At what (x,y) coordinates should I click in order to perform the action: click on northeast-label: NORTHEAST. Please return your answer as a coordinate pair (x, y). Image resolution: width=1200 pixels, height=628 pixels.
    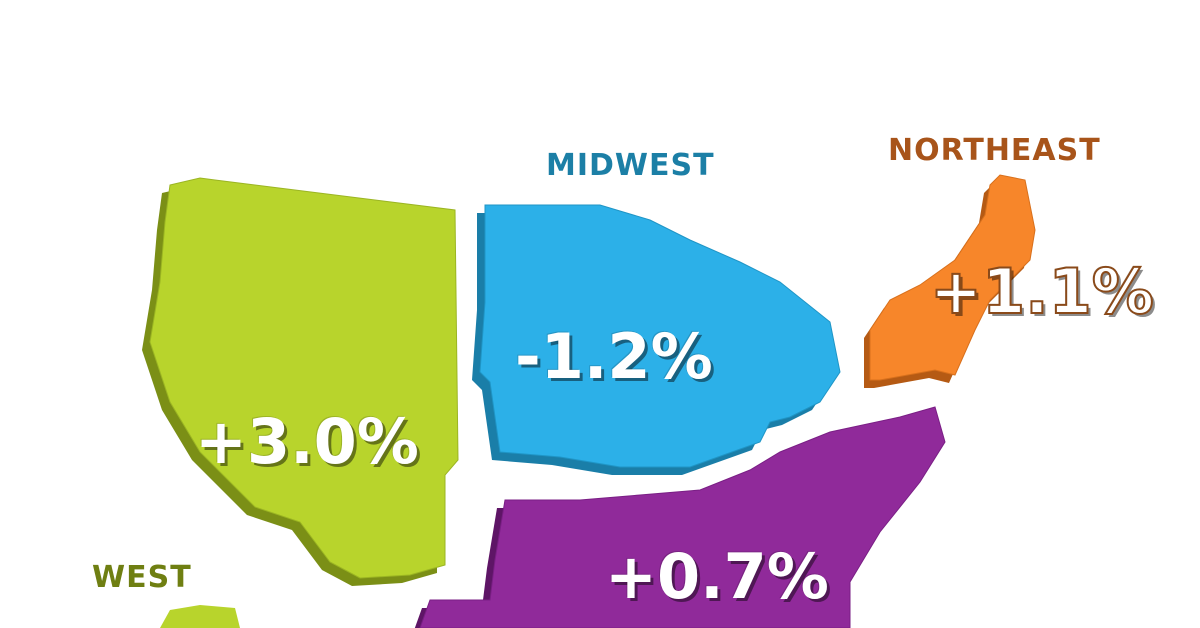
    Looking at the image, I should click on (994, 150).